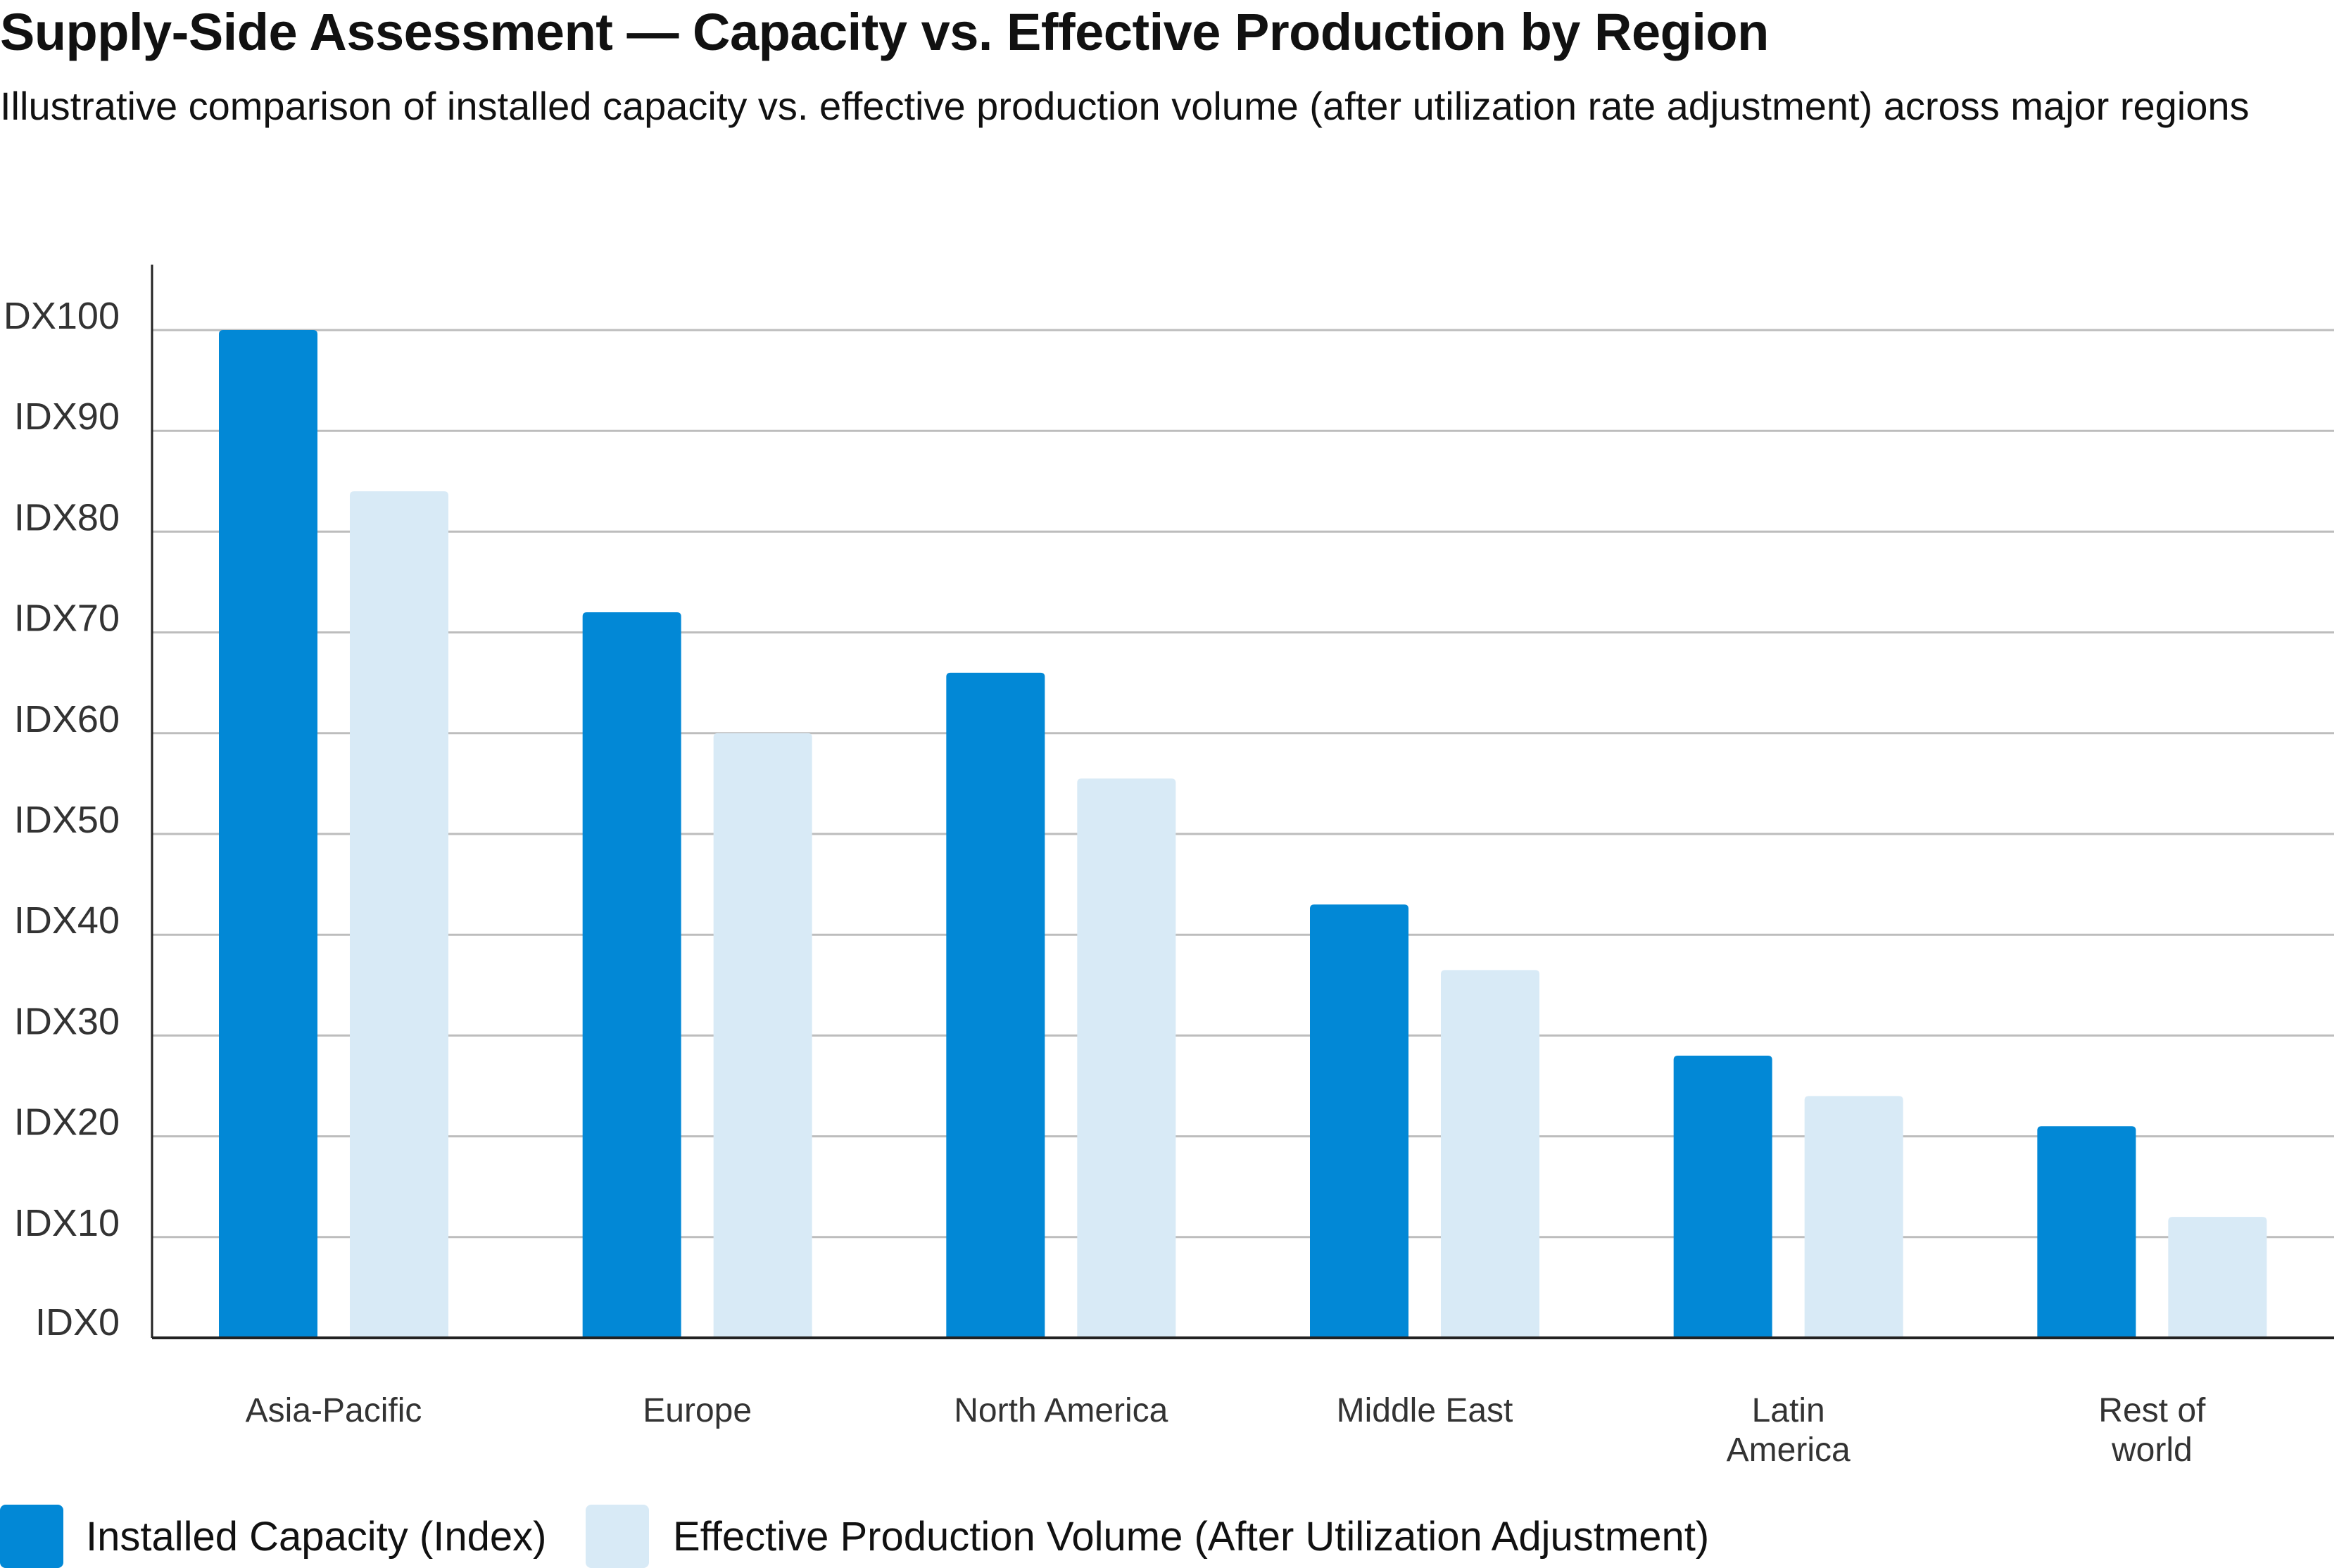 Image resolution: width=2351 pixels, height=1568 pixels. What do you see at coordinates (67, 619) in the screenshot?
I see `y-tick-label: IDX70` at bounding box center [67, 619].